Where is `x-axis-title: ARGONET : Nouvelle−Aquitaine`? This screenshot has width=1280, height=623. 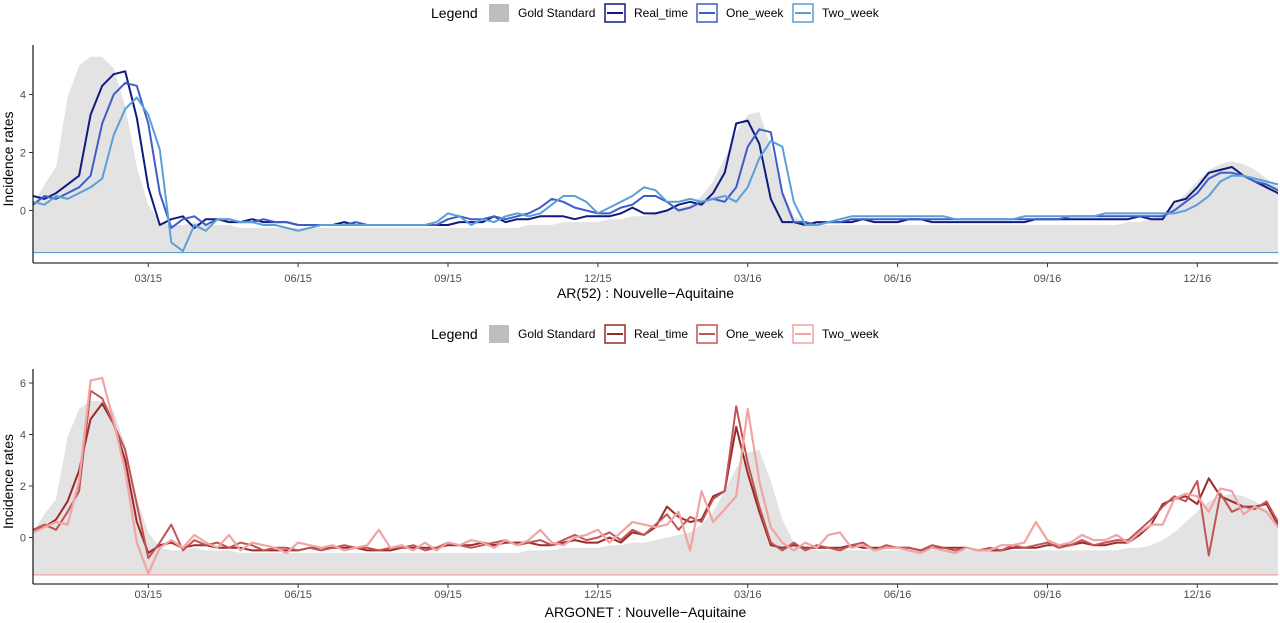 x-axis-title: ARGONET : Nouvelle−Aquitaine is located at coordinates (646, 612).